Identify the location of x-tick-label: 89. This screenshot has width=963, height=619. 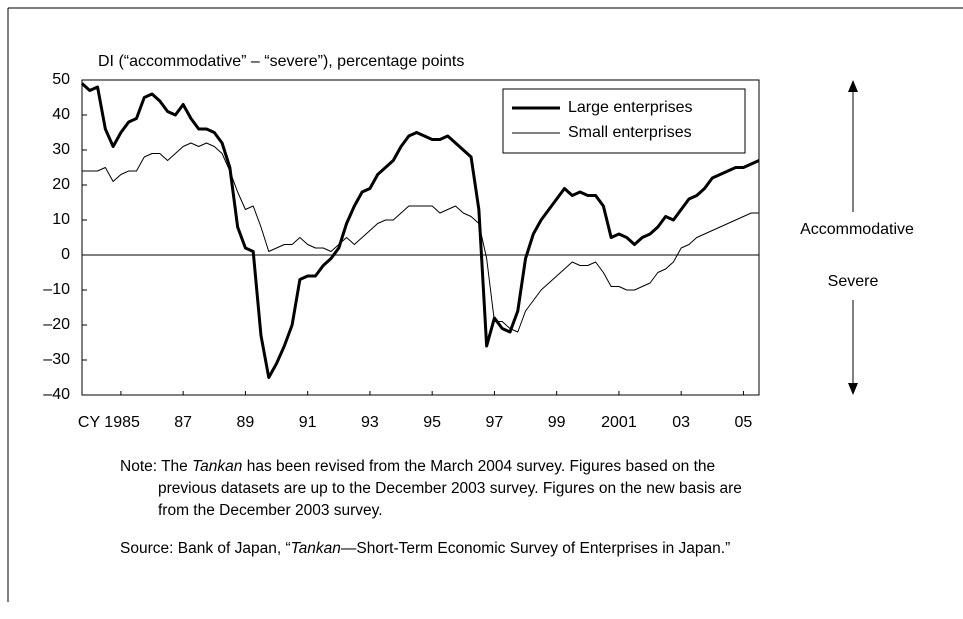
(246, 422).